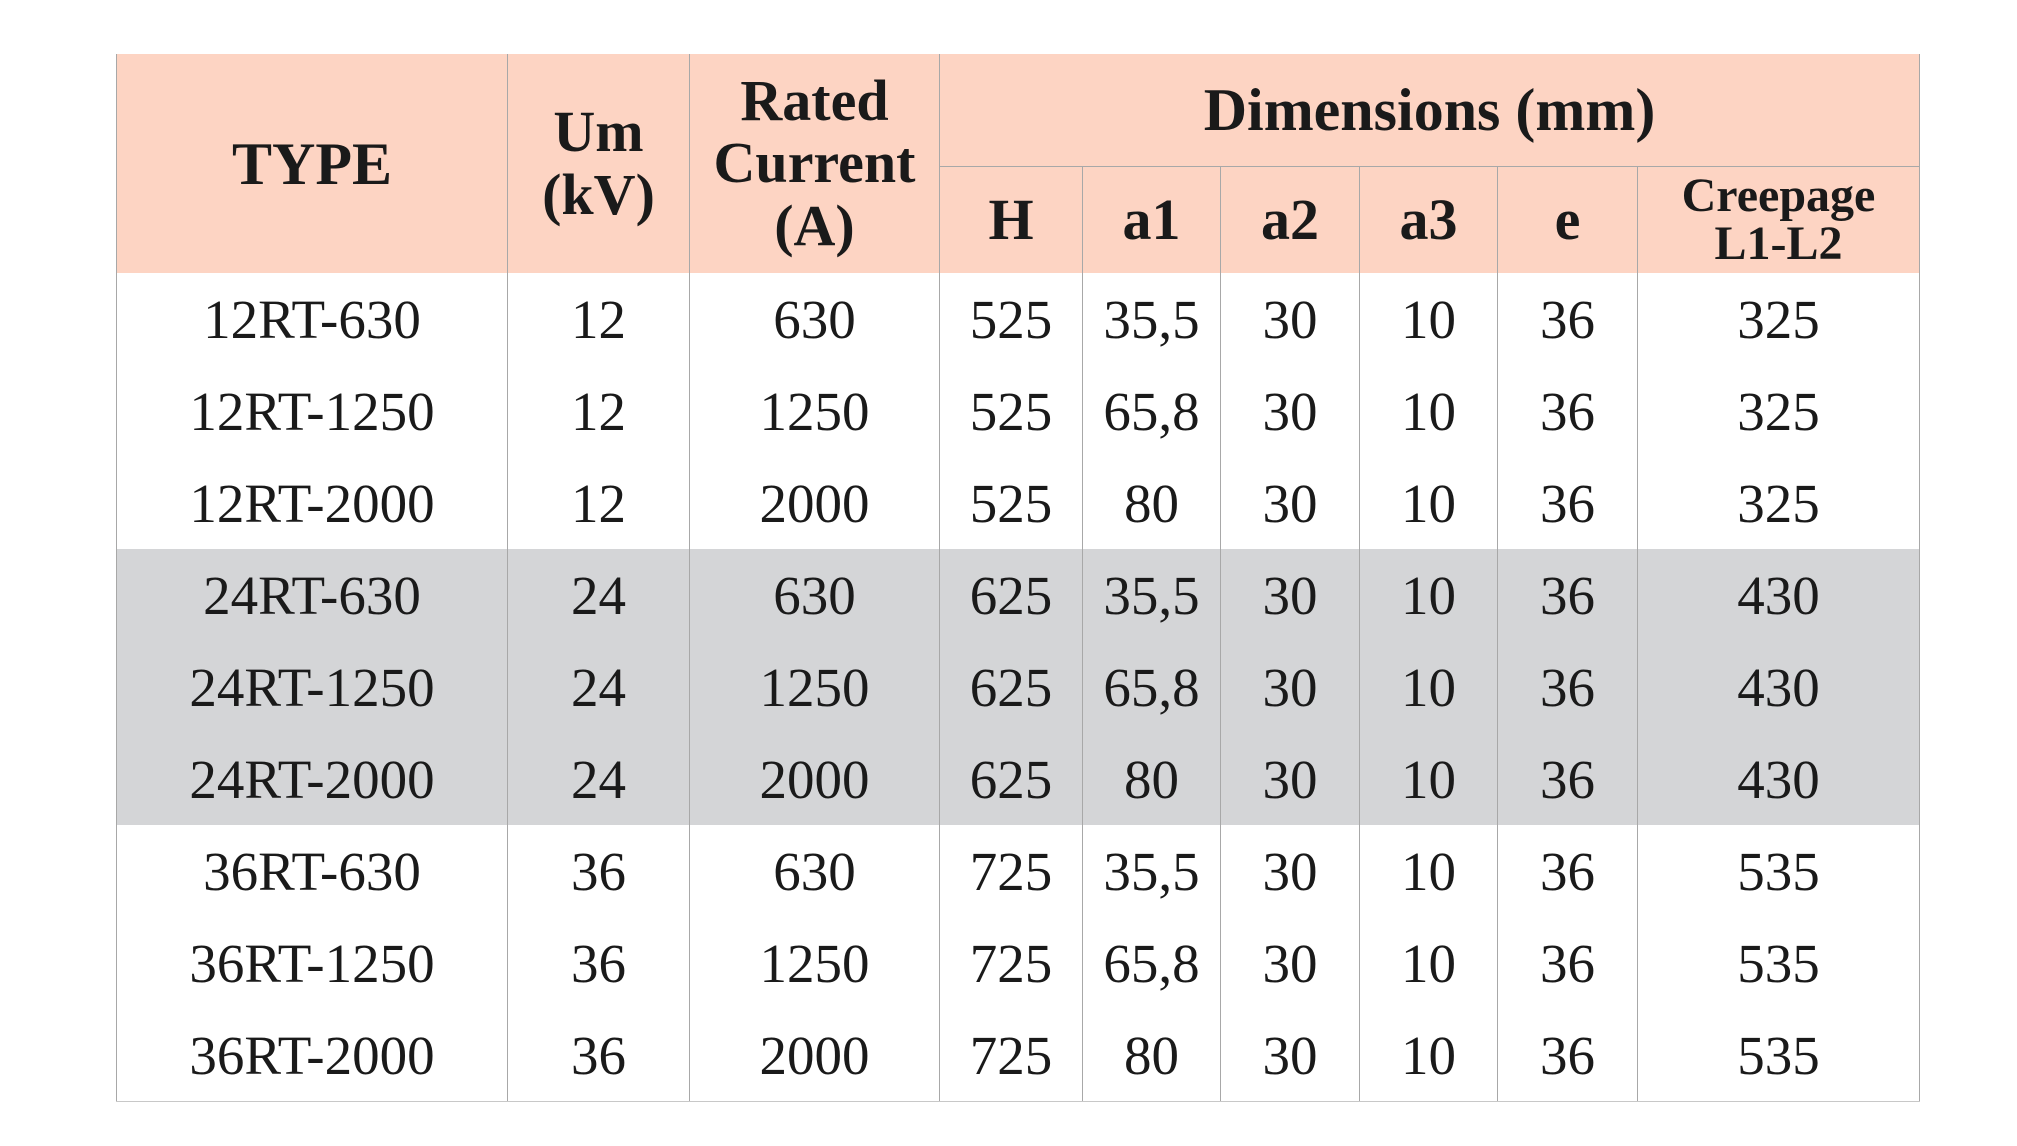 The height and width of the screenshot is (1146, 2017). Describe the element at coordinates (1011, 219) in the screenshot. I see `header-h: H` at that location.